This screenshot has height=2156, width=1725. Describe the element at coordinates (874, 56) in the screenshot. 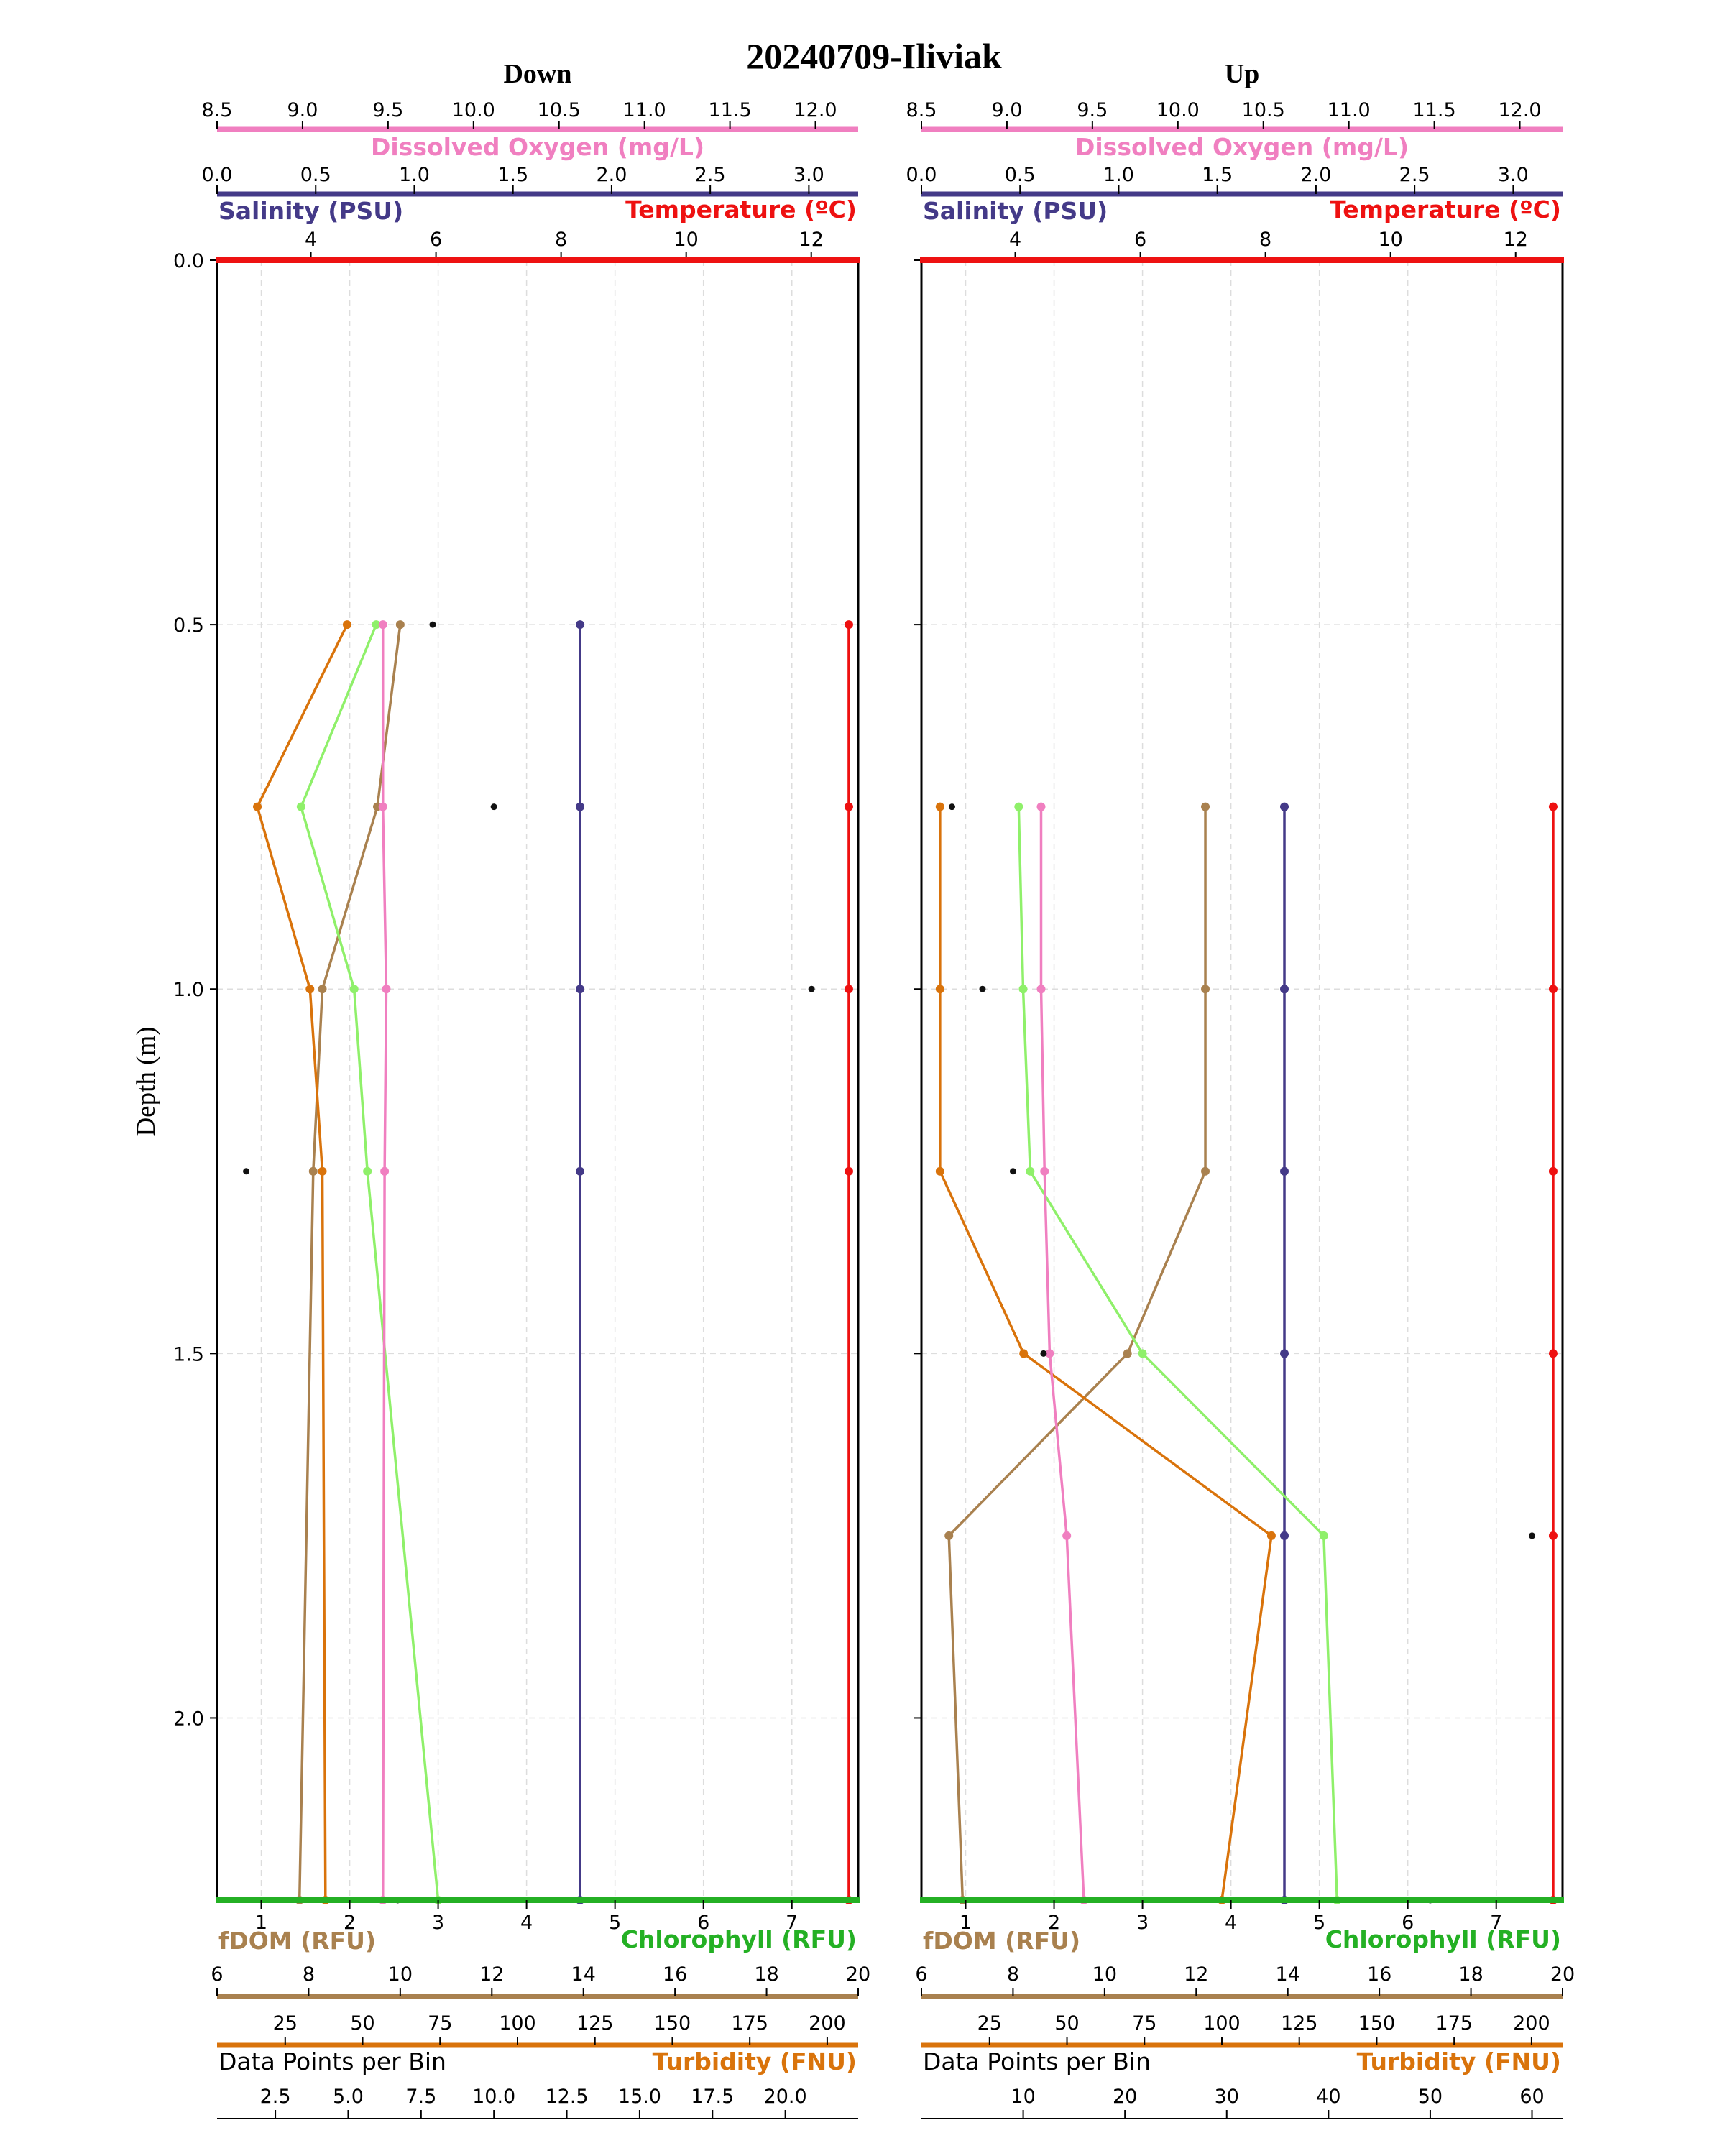

I see `figure-title: 20240709-Iliviak` at that location.